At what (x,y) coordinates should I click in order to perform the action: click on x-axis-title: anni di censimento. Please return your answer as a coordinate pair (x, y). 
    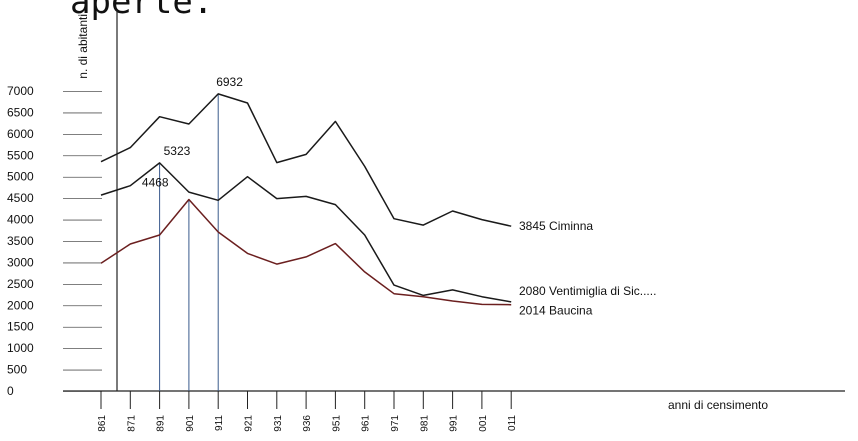
    Looking at the image, I should click on (718, 405).